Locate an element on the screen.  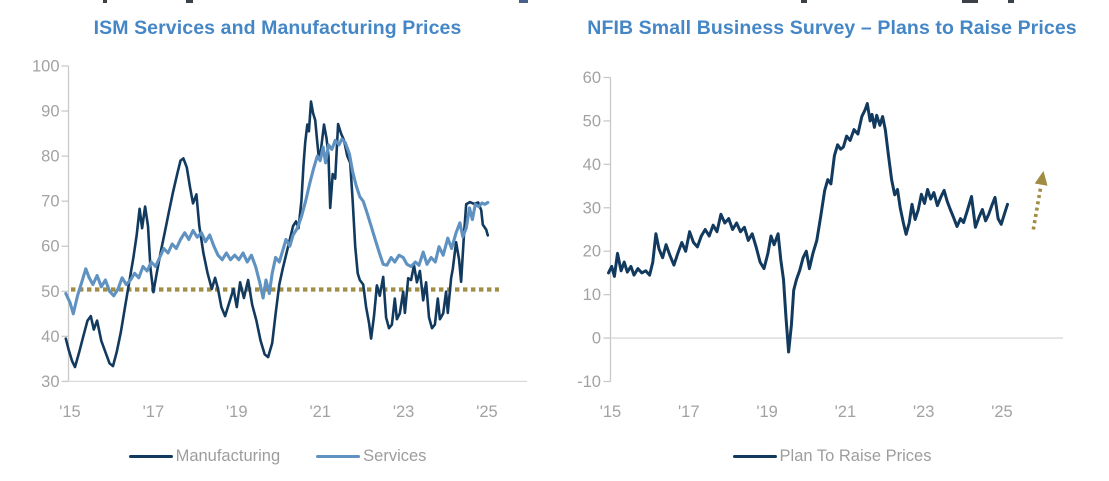
y-tick-label: 100 is located at coordinates (46, 67).